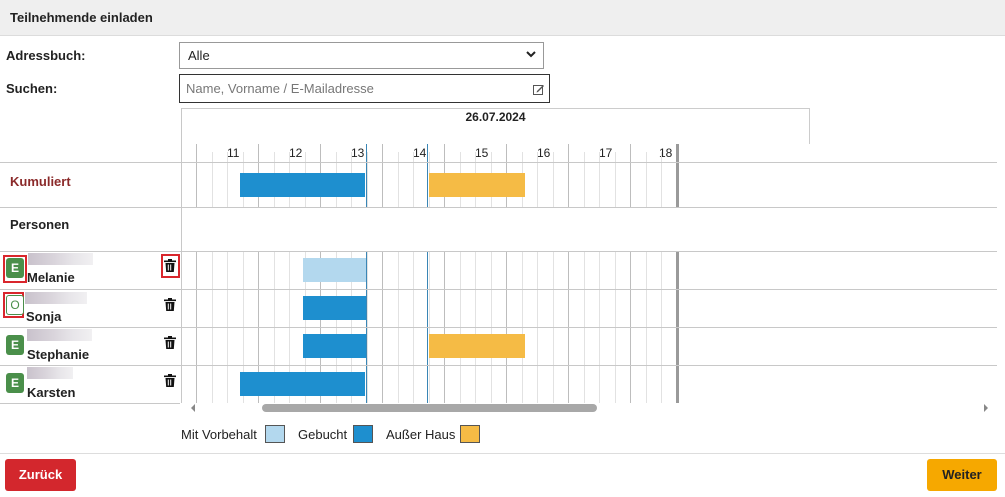 The width and height of the screenshot is (1005, 497). What do you see at coordinates (193, 408) in the screenshot?
I see `scroll-left-icon` at bounding box center [193, 408].